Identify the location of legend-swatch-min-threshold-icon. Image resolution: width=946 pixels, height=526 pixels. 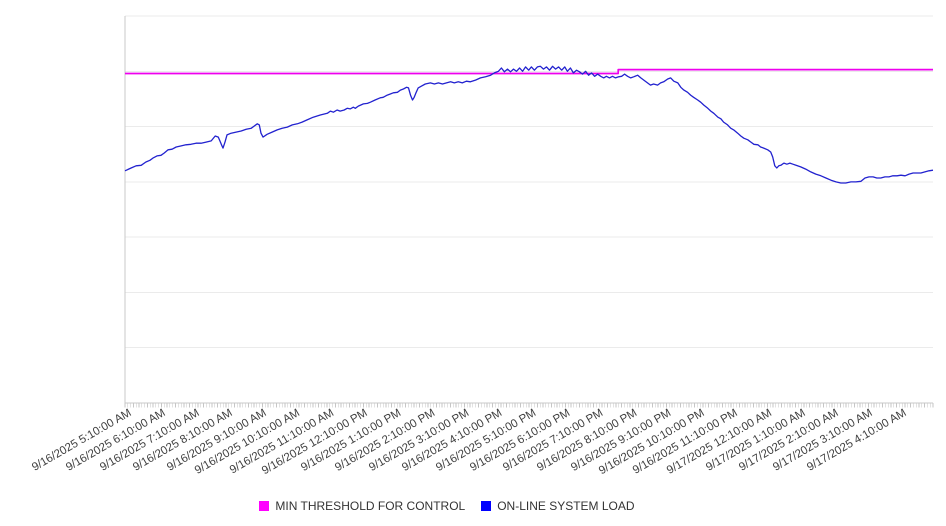
(264, 506).